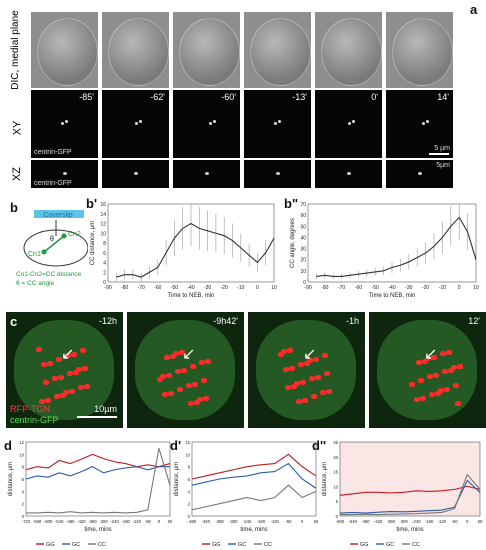 This screenshot has width=486, height=550. I want to click on y-tick-label: 4, so click(189, 491).